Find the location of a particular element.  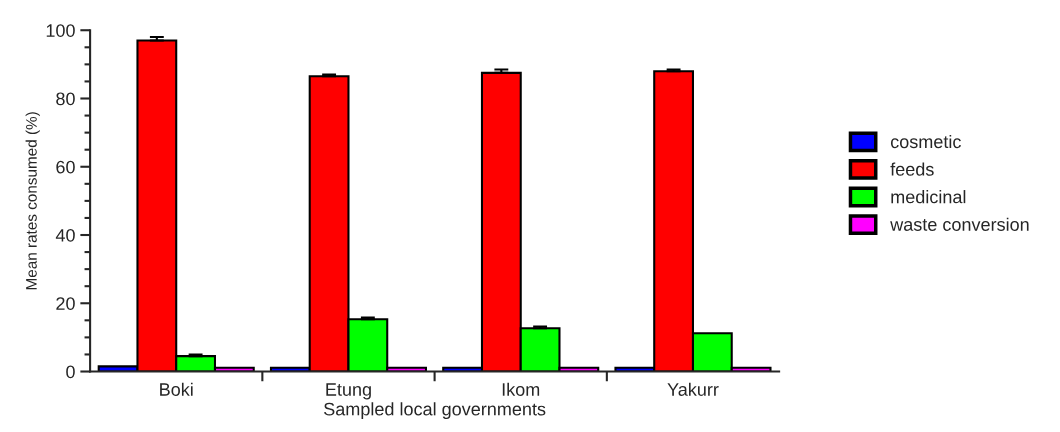

x-axis-title: Sampled local governments is located at coordinates (435, 411).